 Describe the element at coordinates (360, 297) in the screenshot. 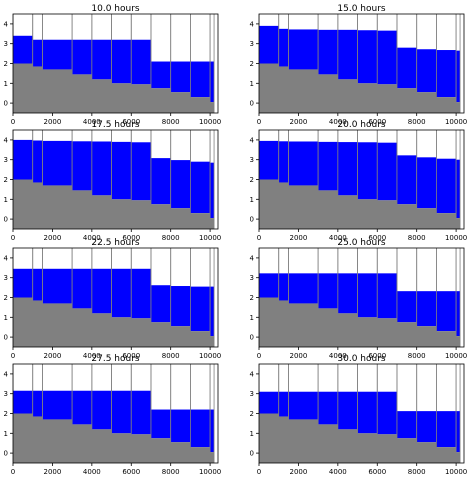

I see `plot-area` at that location.